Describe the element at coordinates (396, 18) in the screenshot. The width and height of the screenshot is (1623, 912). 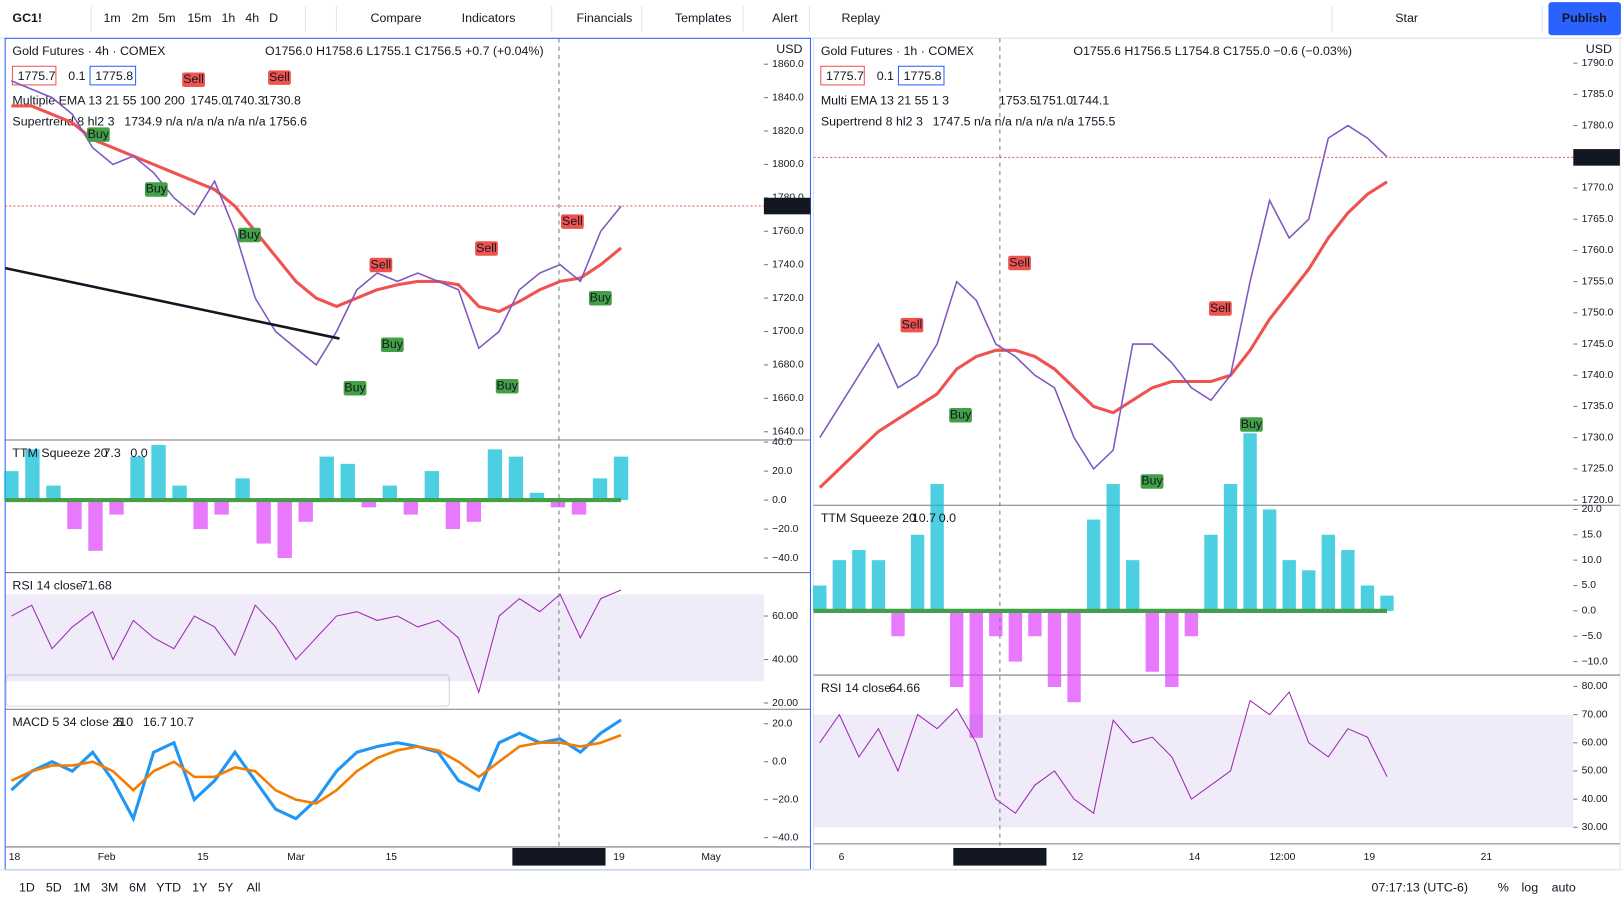
I see `toolbar-button: Compare` at that location.